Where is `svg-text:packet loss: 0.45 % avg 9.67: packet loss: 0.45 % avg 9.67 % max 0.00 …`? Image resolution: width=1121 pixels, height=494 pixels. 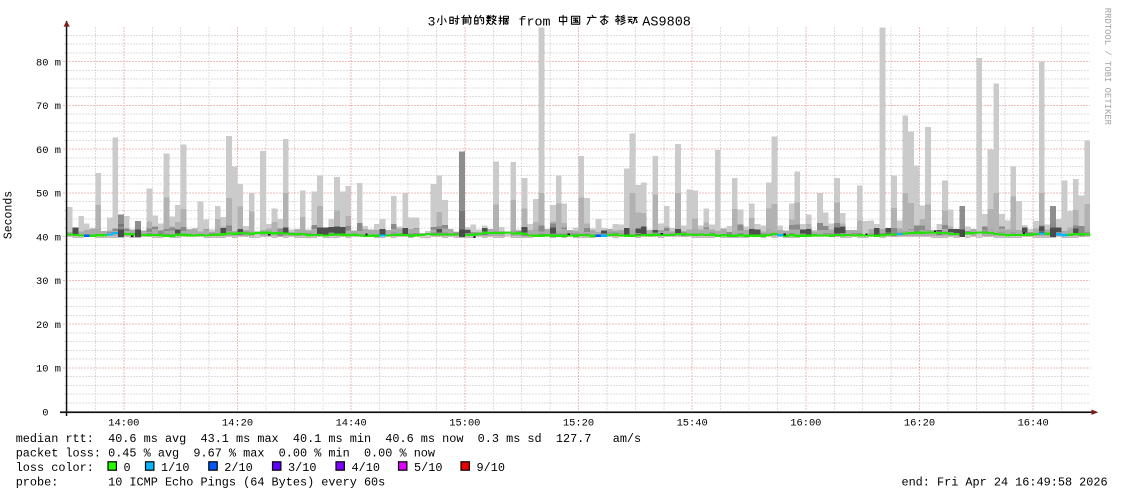
svg-text:packet loss: 0.45 % avg 9.67: packet loss: 0.45 % avg 9.67 % max 0.00 … is located at coordinates (225, 453).